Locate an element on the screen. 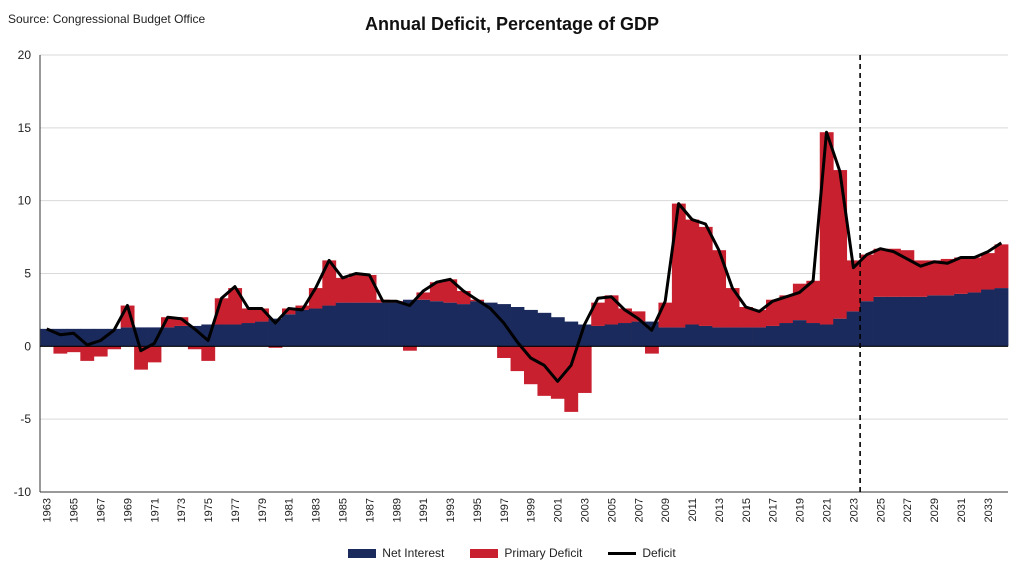 This screenshot has width=1024, height=576. x-tick-label: 1969 is located at coordinates (128, 510).